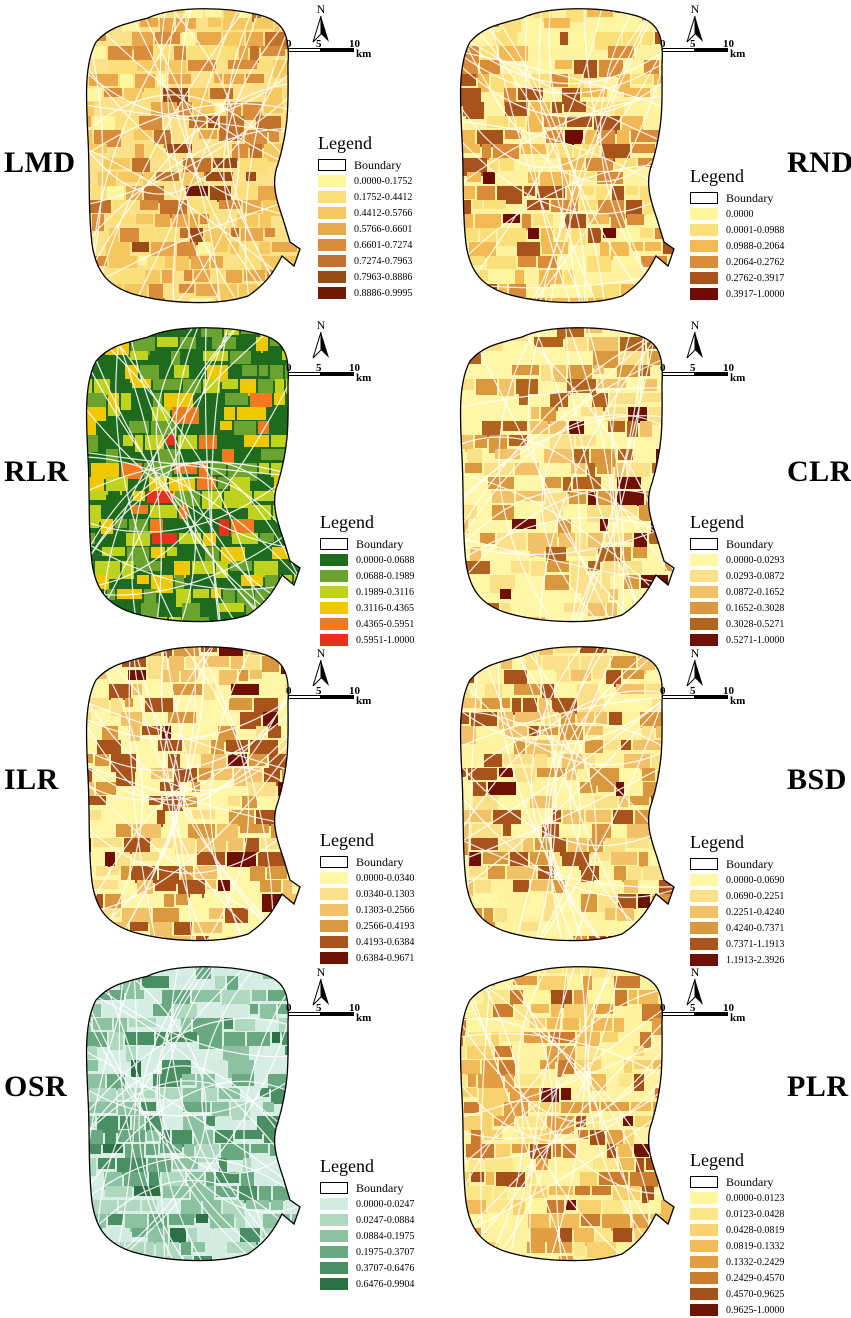 The width and height of the screenshot is (851, 1318). I want to click on map-lmd, so click(193, 156).